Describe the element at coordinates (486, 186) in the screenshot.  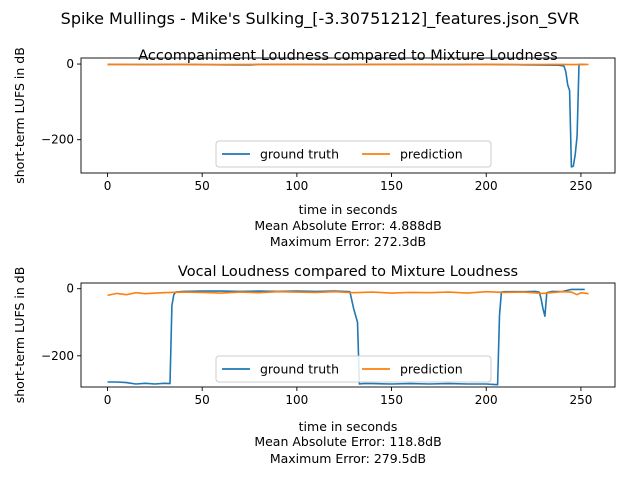
I see `accompaniment-x-tick-label: 200` at that location.